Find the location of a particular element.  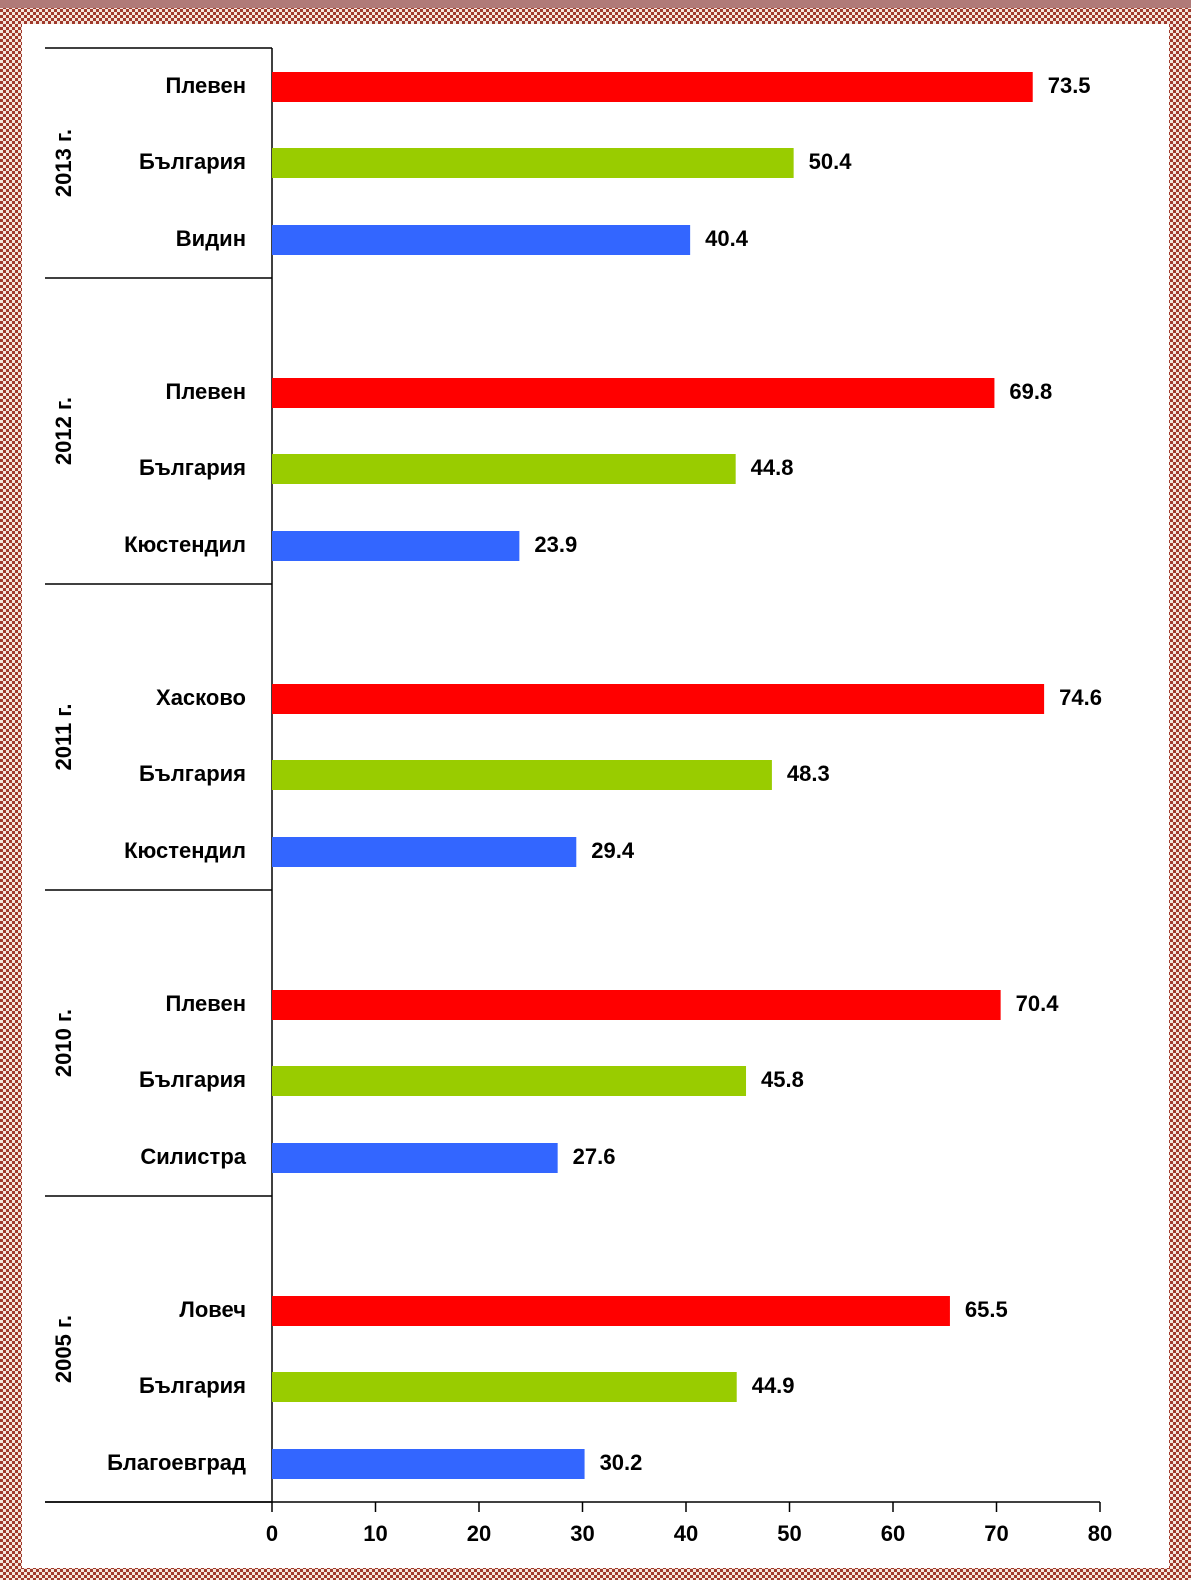

value-label: 45.8 is located at coordinates (782, 1079).